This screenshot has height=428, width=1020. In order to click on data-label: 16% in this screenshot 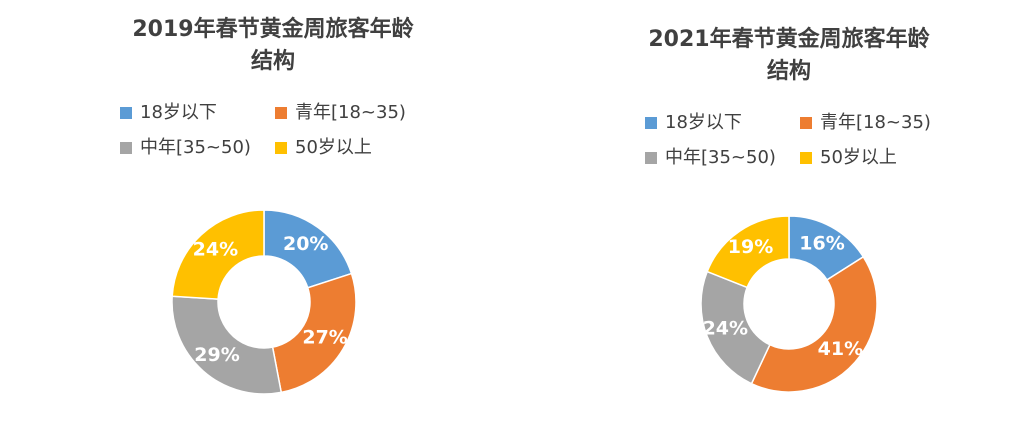, I will do `click(821, 243)`.